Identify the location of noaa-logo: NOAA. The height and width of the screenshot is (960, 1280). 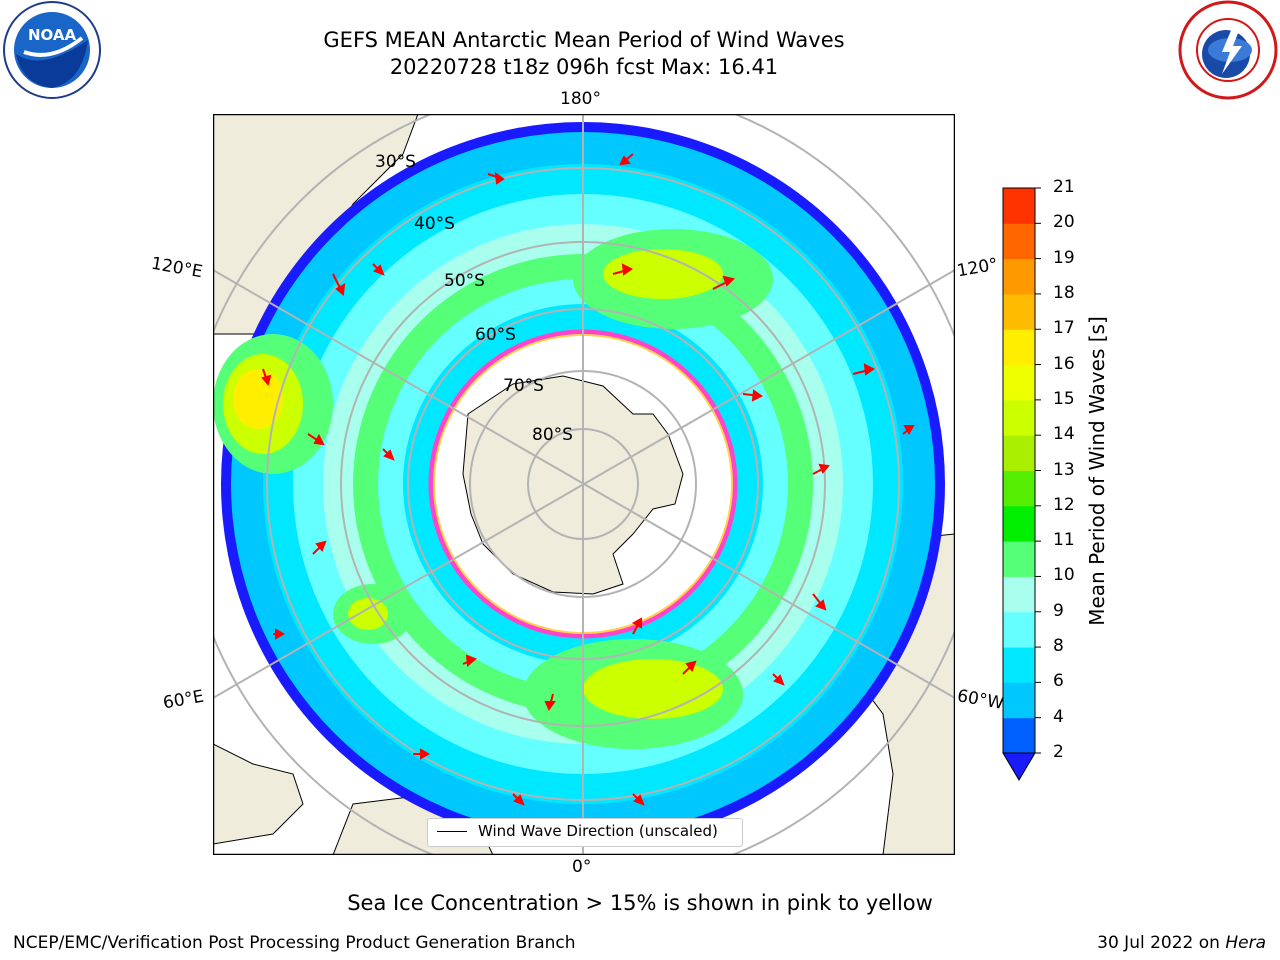
(52, 50).